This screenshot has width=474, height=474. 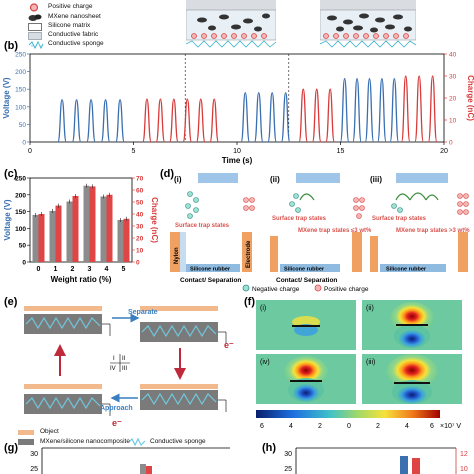 What do you see at coordinates (124, 359) in the screenshot?
I see `quadrant-ii: II` at bounding box center [124, 359].